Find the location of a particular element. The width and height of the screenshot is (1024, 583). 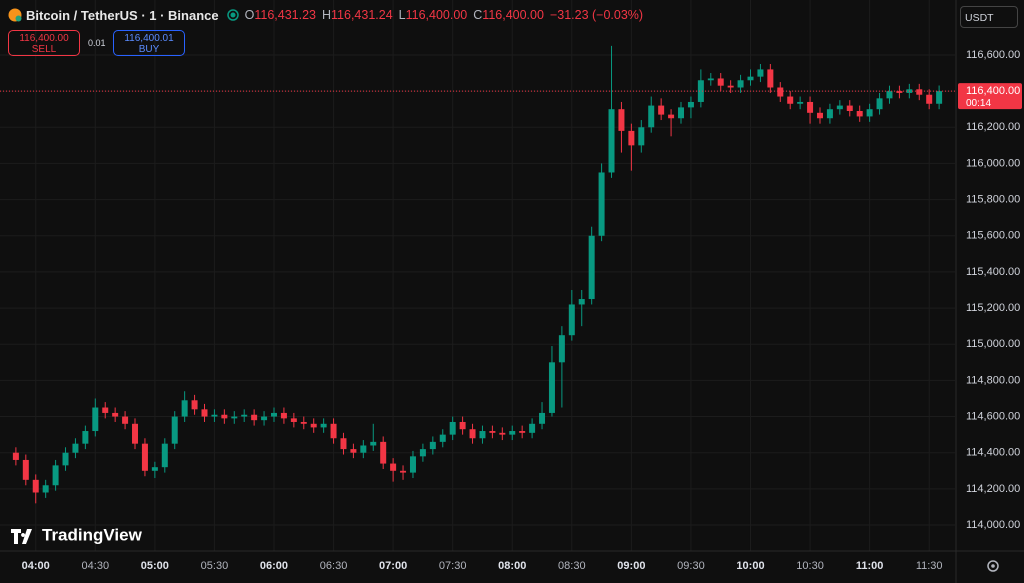

y-tick-label: 114,800.00 is located at coordinates (993, 380).